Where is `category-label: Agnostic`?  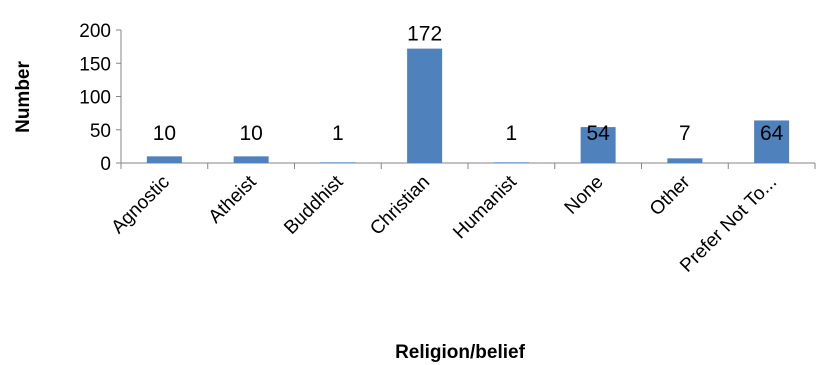 category-label: Agnostic is located at coordinates (141, 205).